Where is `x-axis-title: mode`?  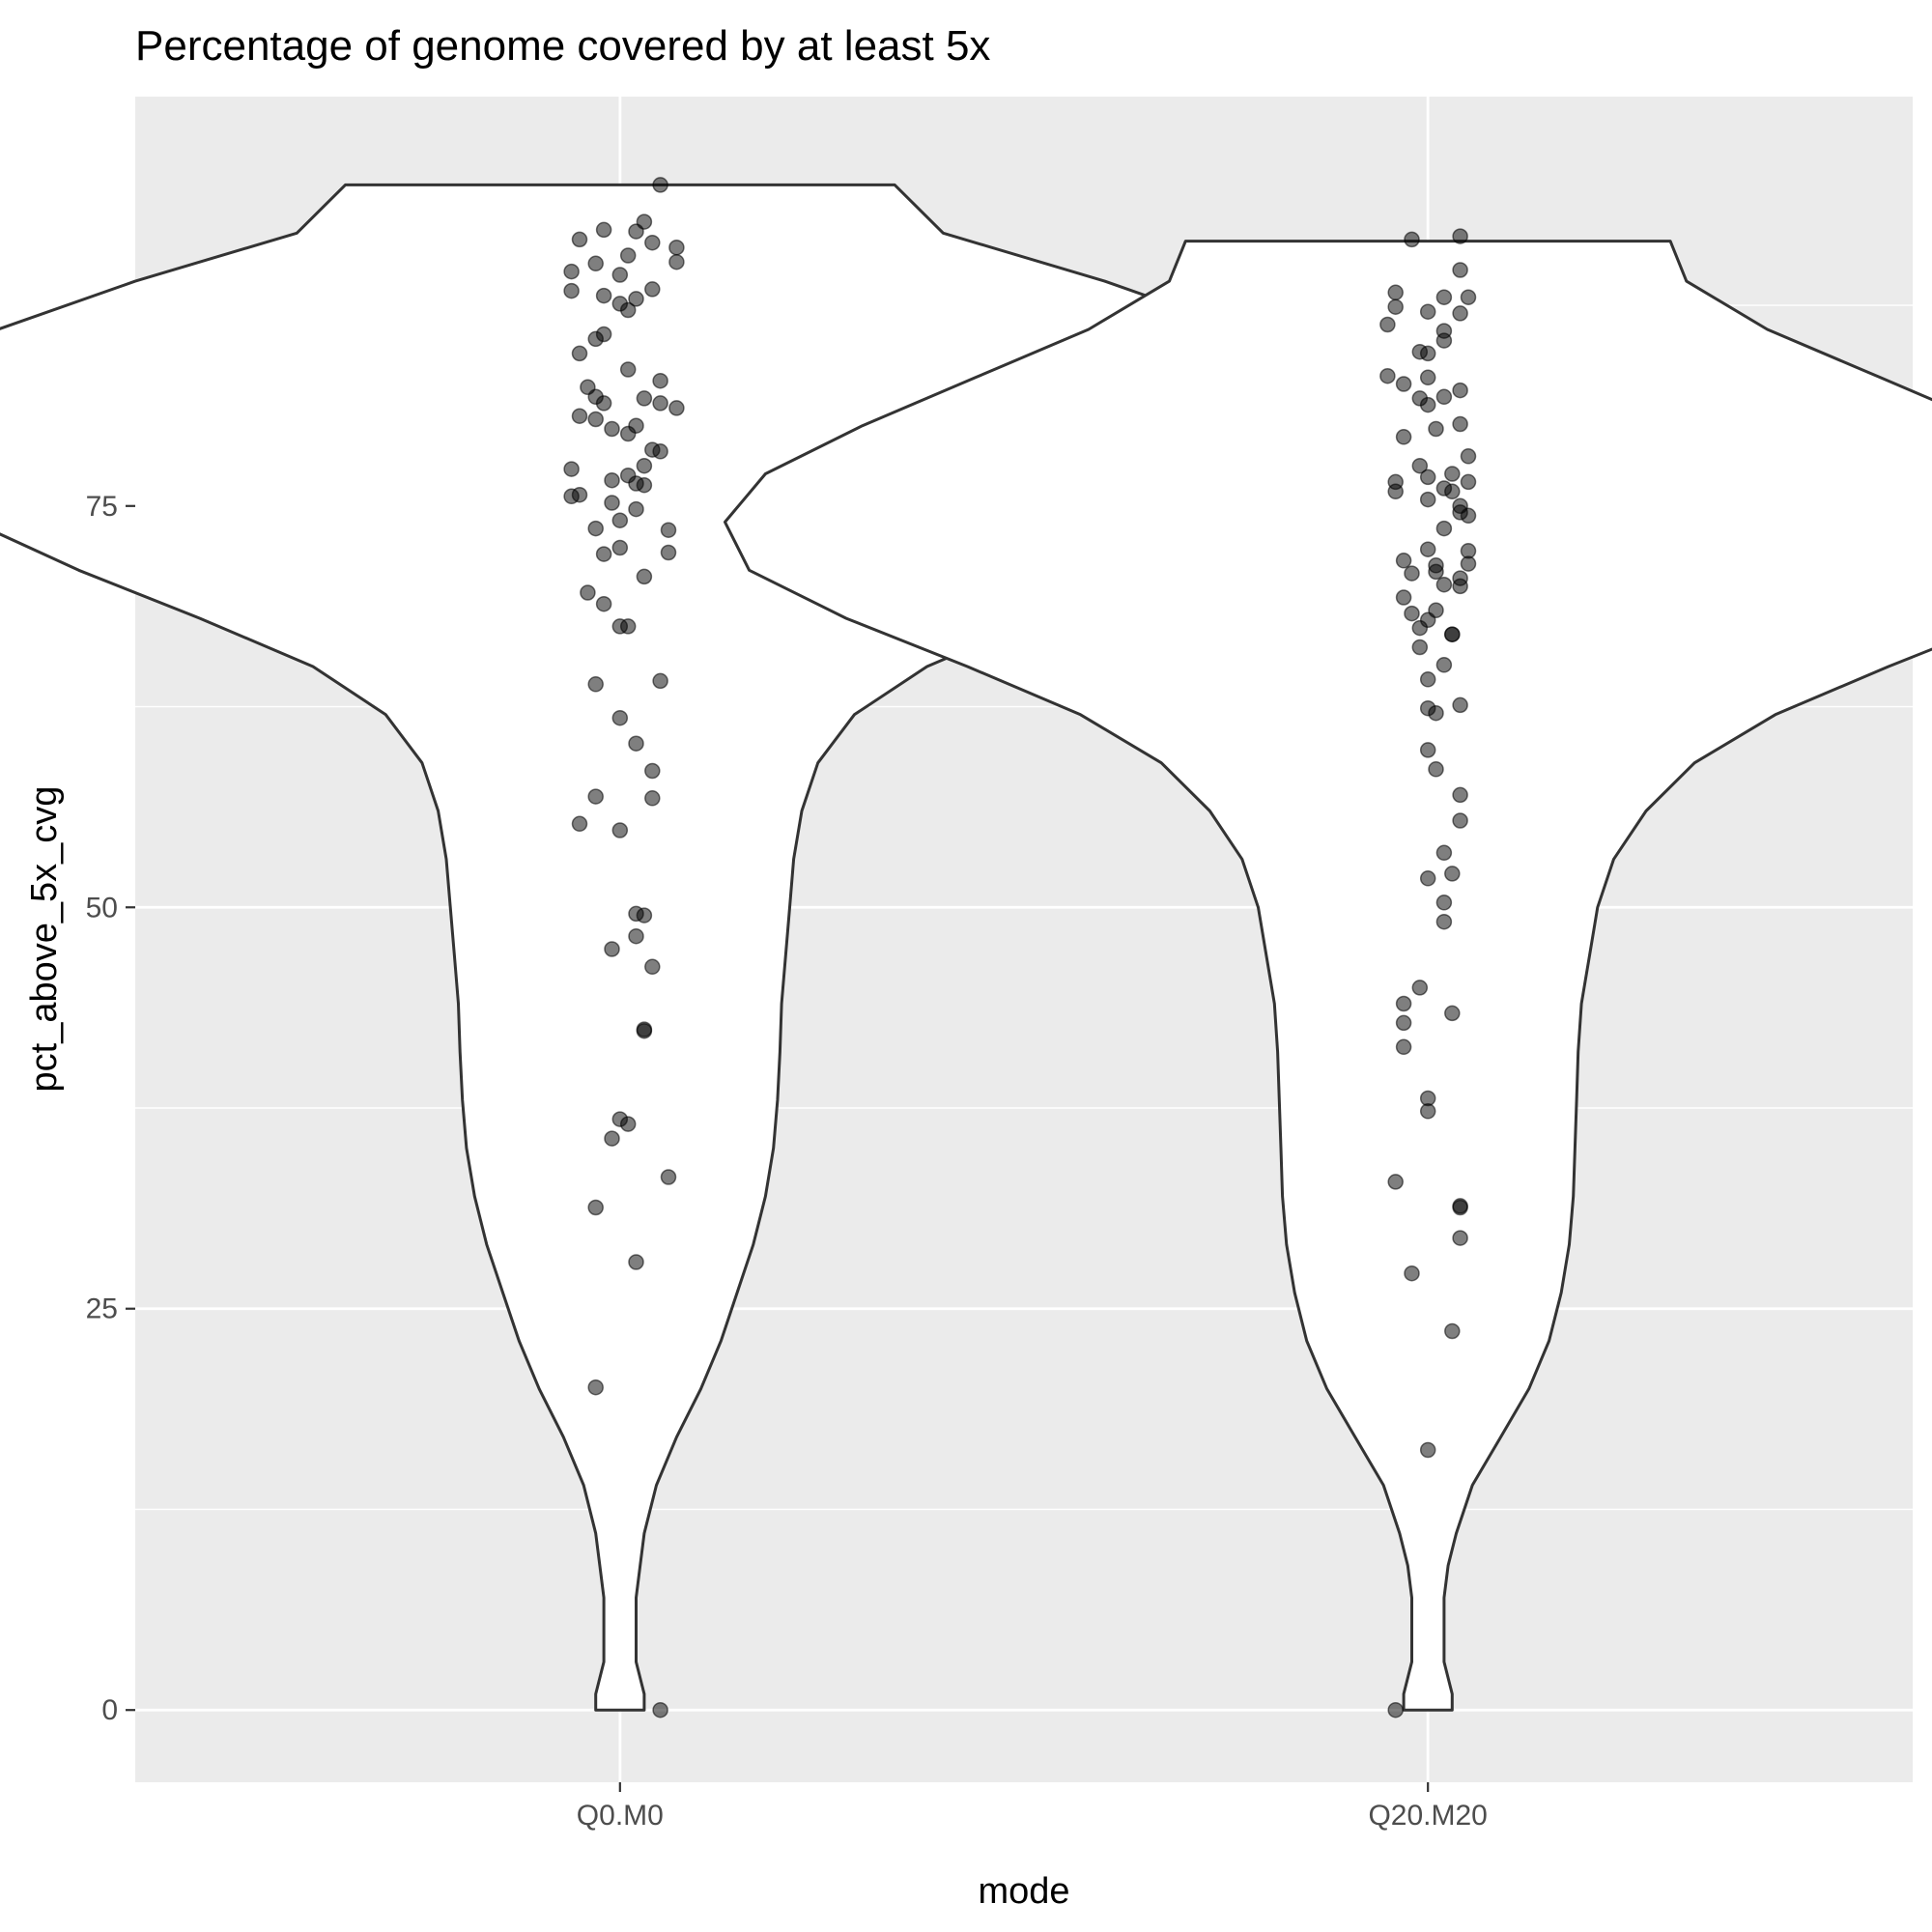 x-axis-title: mode is located at coordinates (1024, 1891).